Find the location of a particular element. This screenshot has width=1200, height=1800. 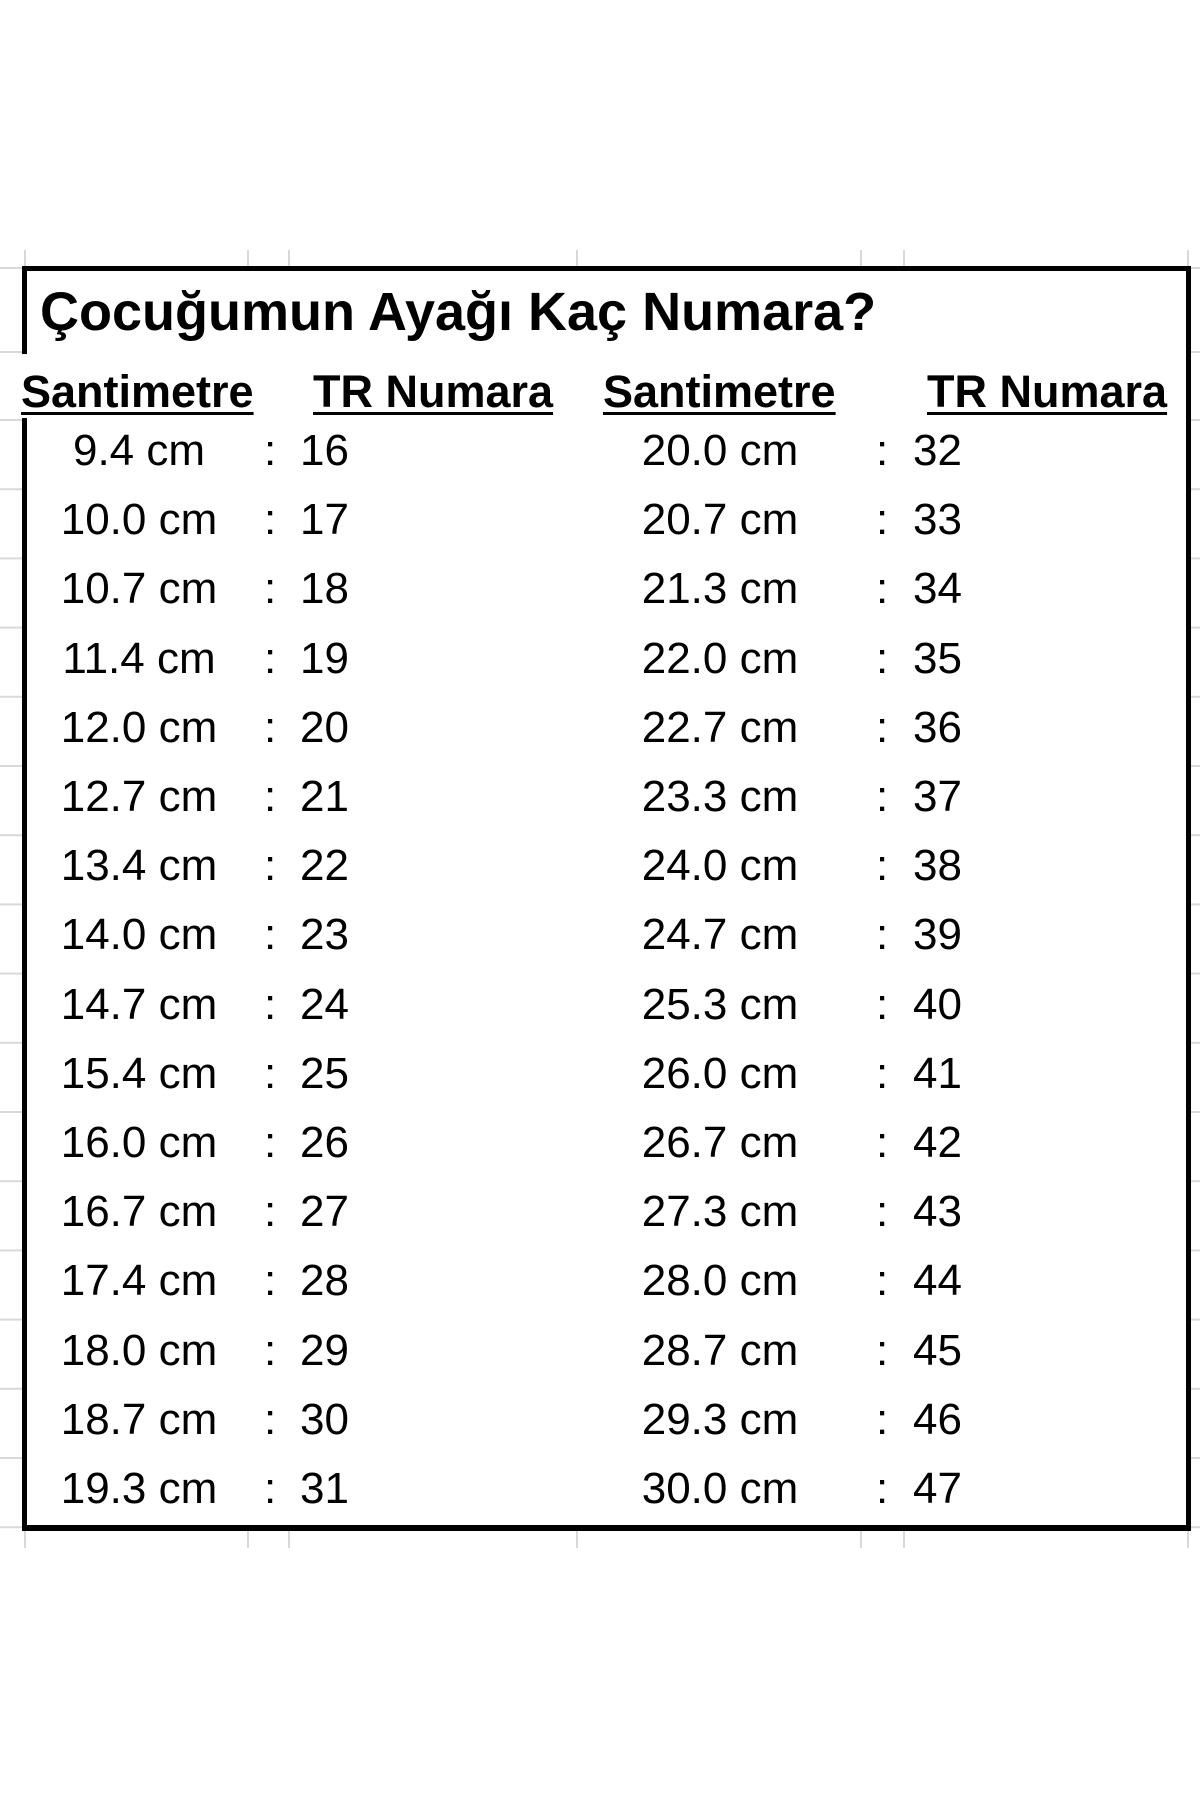

tr-size: 16 is located at coordinates (324, 450).